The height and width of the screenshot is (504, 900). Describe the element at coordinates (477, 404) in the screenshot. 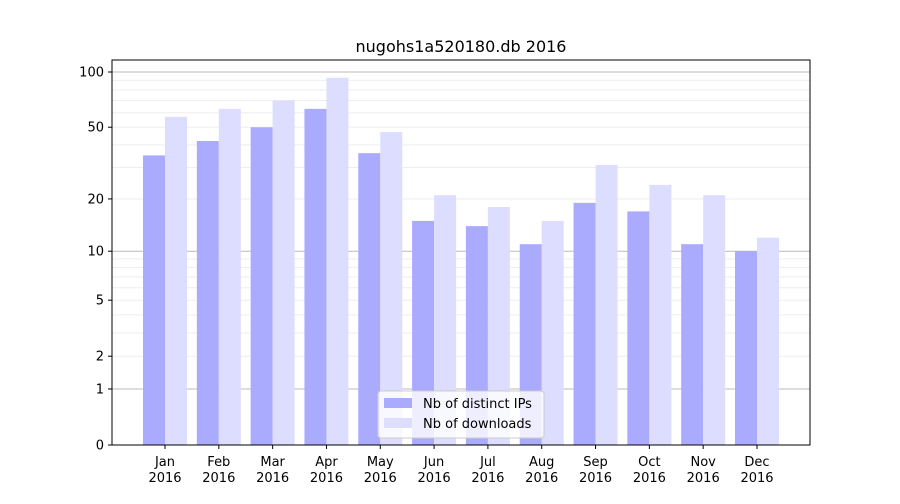

I see `legend-label: Nb of distinct IPs` at that location.